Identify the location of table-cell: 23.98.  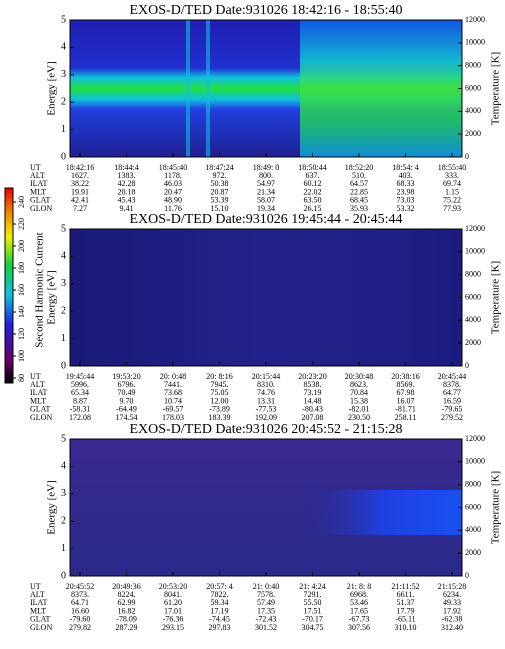
(406, 191).